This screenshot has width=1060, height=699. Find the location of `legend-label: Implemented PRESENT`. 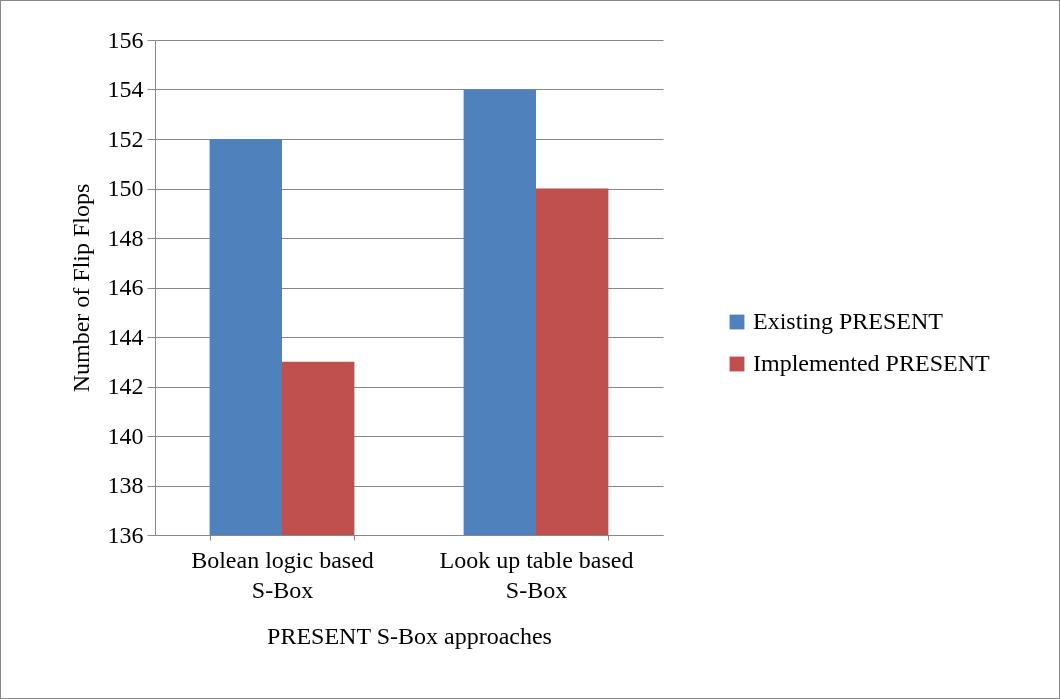

legend-label: Implemented PRESENT is located at coordinates (871, 363).